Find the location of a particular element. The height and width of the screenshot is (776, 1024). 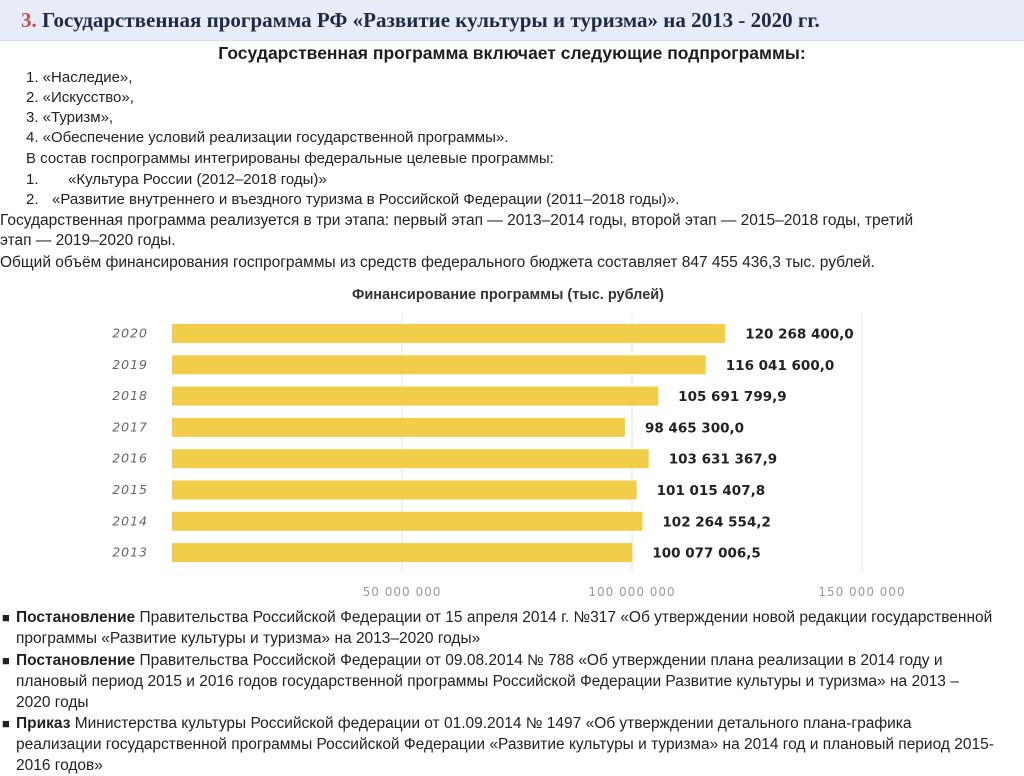

slide-number: 3. is located at coordinates (29, 20).